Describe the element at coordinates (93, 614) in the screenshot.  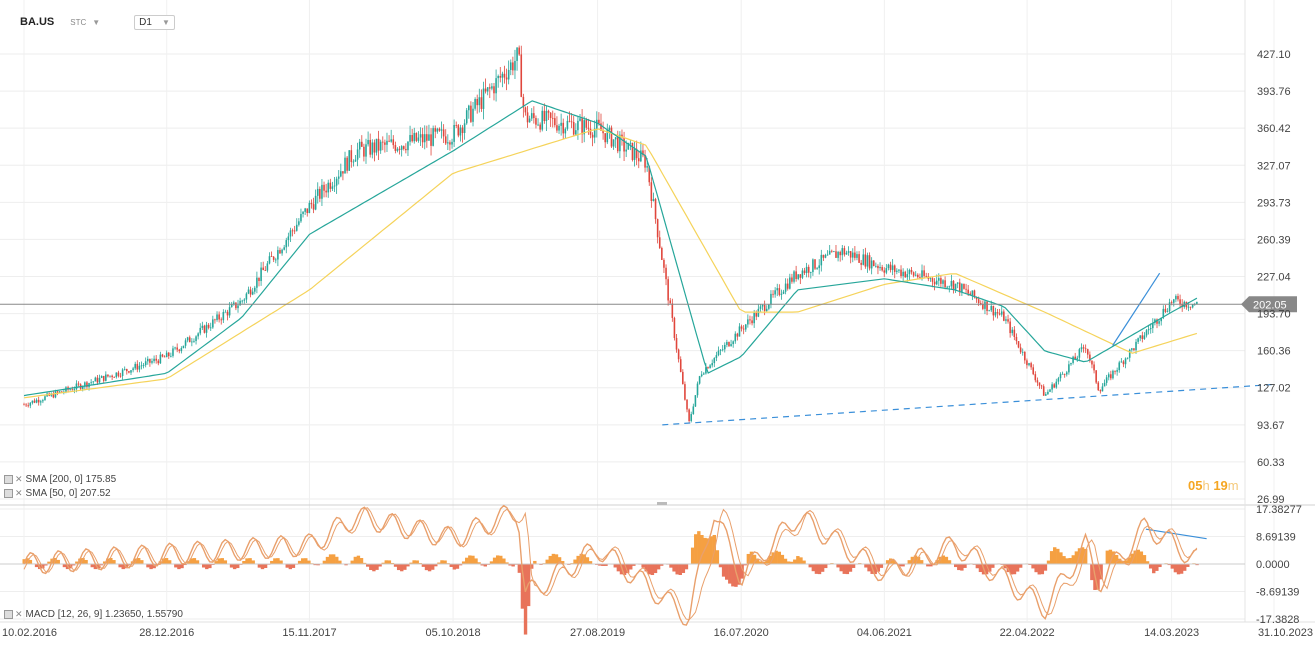
I see `legend-macd: ✕ MACD [12, 26, 9] 1.23650, 1.55790` at that location.